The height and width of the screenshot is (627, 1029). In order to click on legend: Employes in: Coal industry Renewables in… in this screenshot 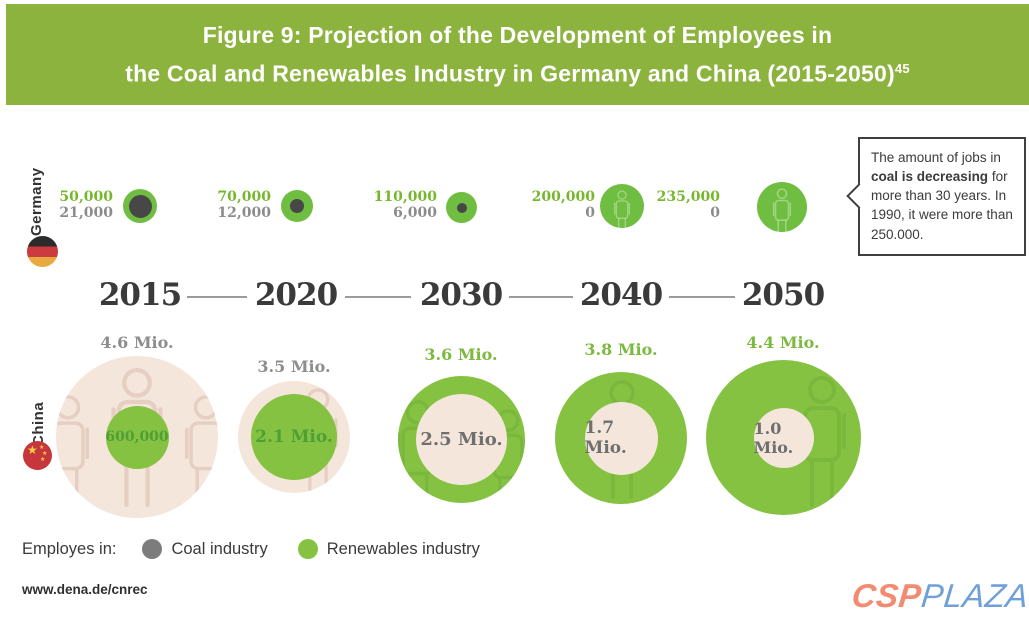, I will do `click(251, 549)`.